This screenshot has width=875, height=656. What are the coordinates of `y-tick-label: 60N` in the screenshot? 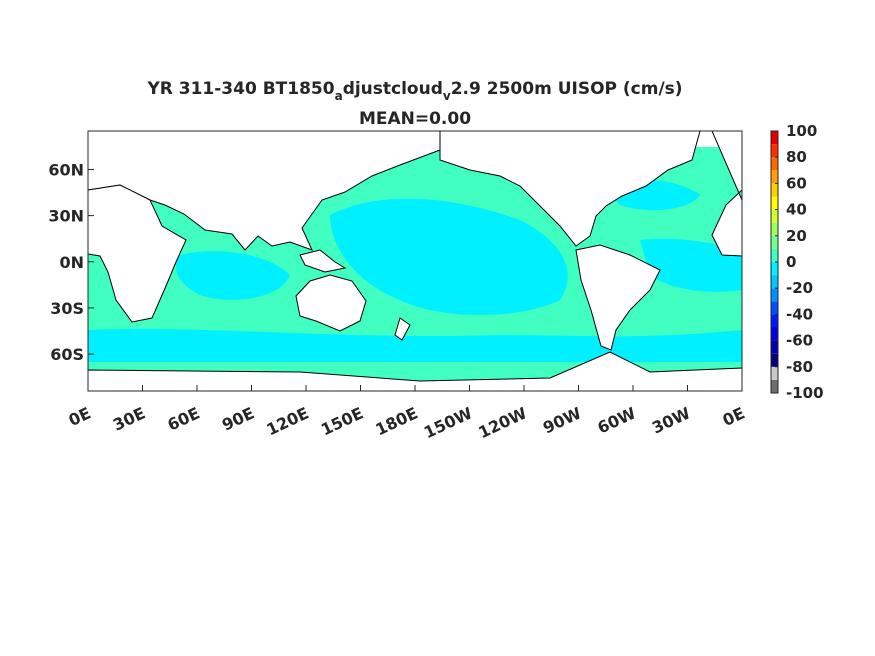 It's located at (66, 169).